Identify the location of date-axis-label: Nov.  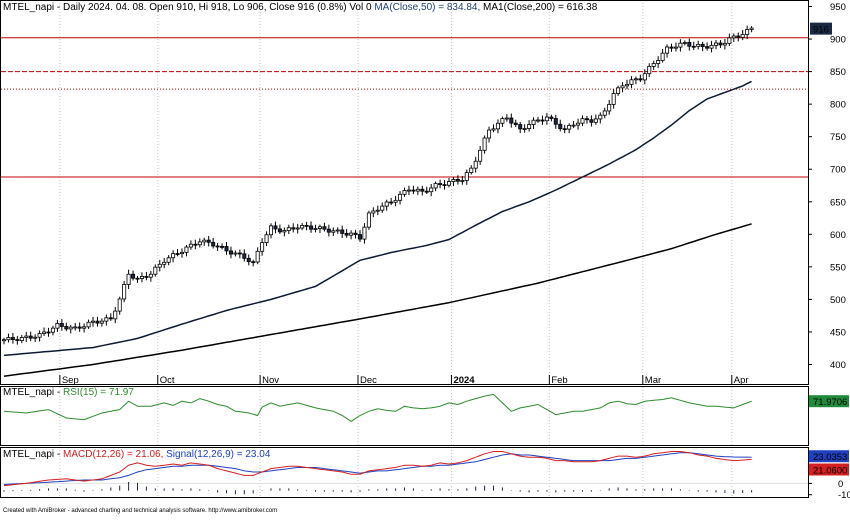
(270, 380).